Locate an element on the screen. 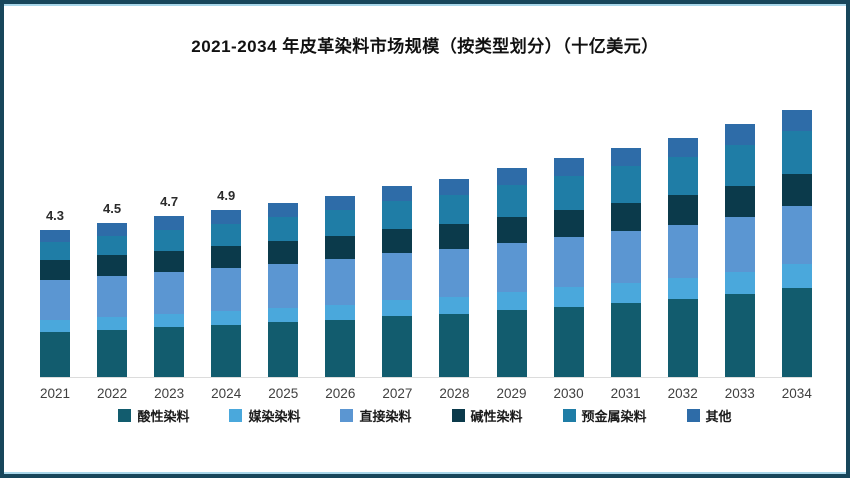 This screenshot has height=478, width=850. bar-stack-2021 is located at coordinates (55, 303).